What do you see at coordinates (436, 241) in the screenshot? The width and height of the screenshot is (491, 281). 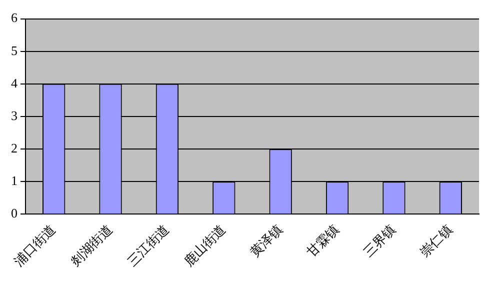 I see `x-tick-label: 崇仁镇` at bounding box center [436, 241].